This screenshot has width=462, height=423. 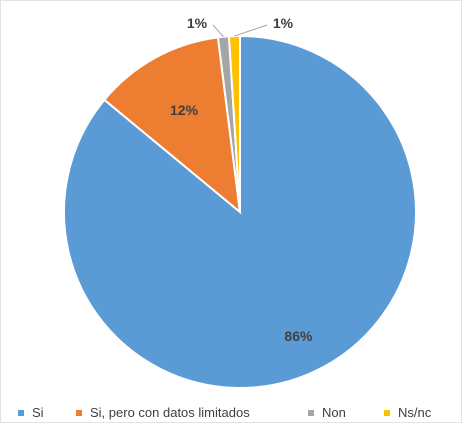 I want to click on legend-label-nsnc: Ns/nc, so click(x=415, y=412).